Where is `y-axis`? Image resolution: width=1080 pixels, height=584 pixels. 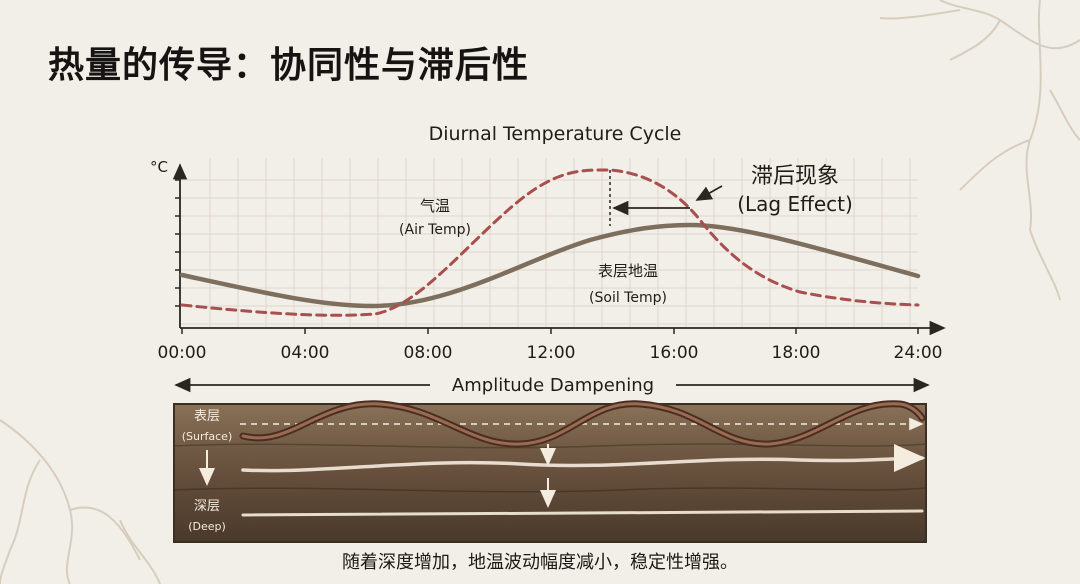 y-axis is located at coordinates (180, 245).